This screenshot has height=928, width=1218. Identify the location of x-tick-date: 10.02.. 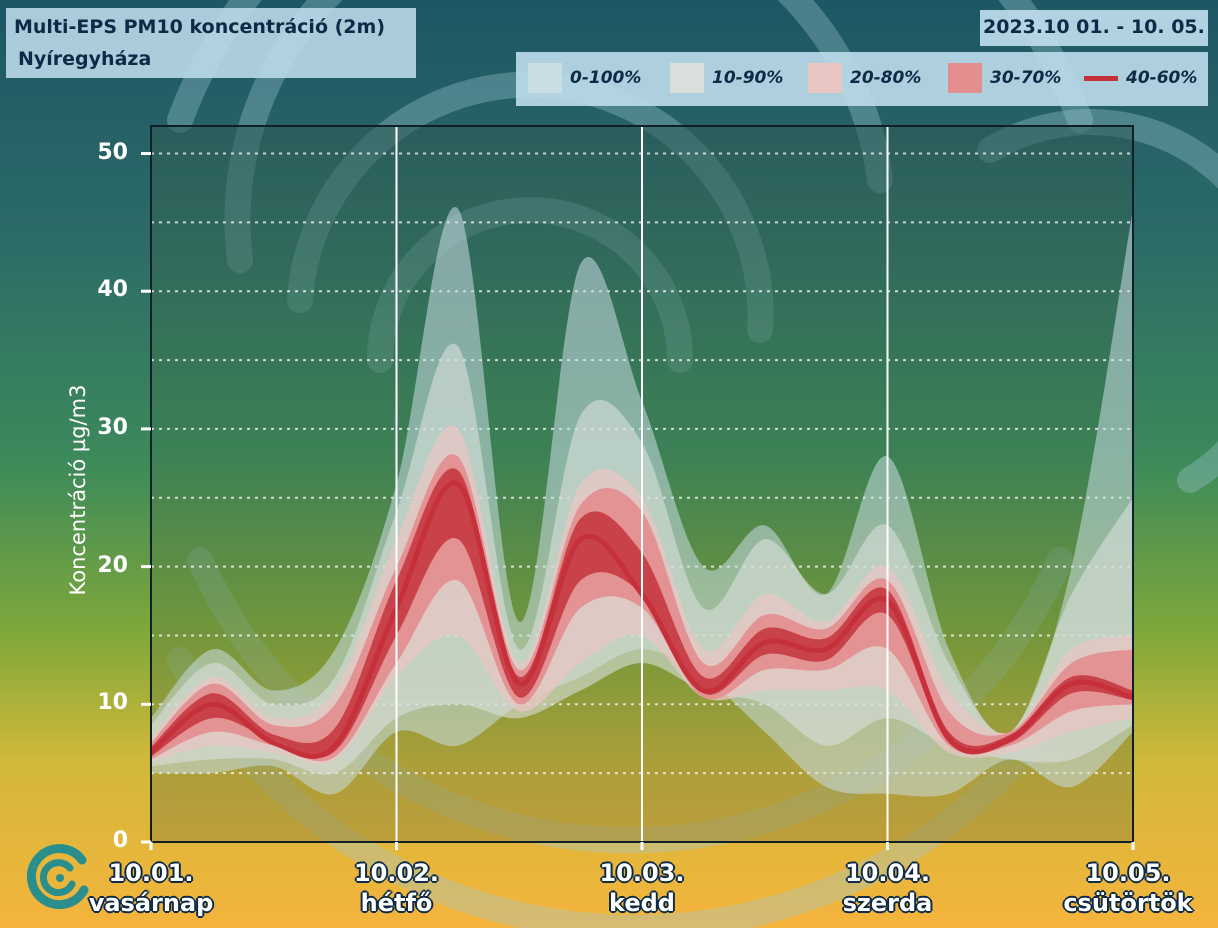
(396, 873).